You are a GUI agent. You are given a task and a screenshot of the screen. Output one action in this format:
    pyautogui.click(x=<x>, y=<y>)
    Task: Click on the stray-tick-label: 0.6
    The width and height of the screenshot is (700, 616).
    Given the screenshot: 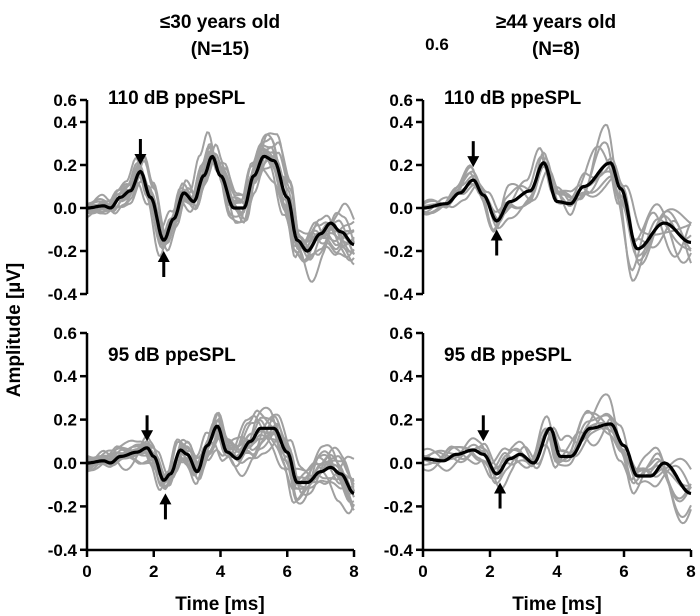 What is the action you would take?
    pyautogui.click(x=437, y=44)
    